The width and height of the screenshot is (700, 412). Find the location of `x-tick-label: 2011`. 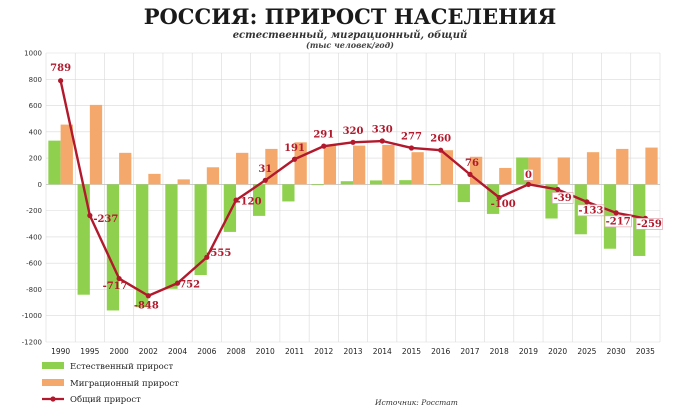

x-tick-label: 2011 is located at coordinates (294, 351).